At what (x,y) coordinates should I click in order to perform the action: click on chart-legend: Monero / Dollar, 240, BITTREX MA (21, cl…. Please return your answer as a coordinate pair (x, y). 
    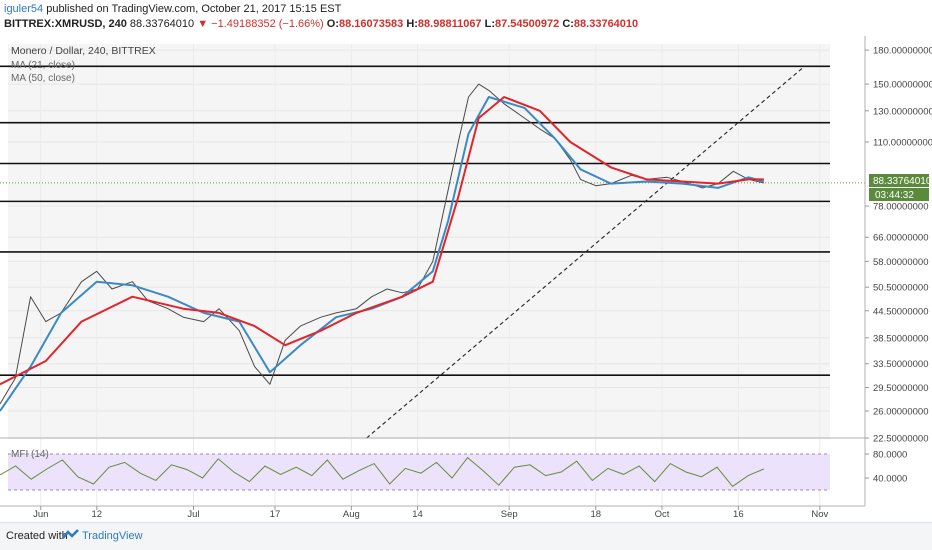
    Looking at the image, I should click on (83, 64).